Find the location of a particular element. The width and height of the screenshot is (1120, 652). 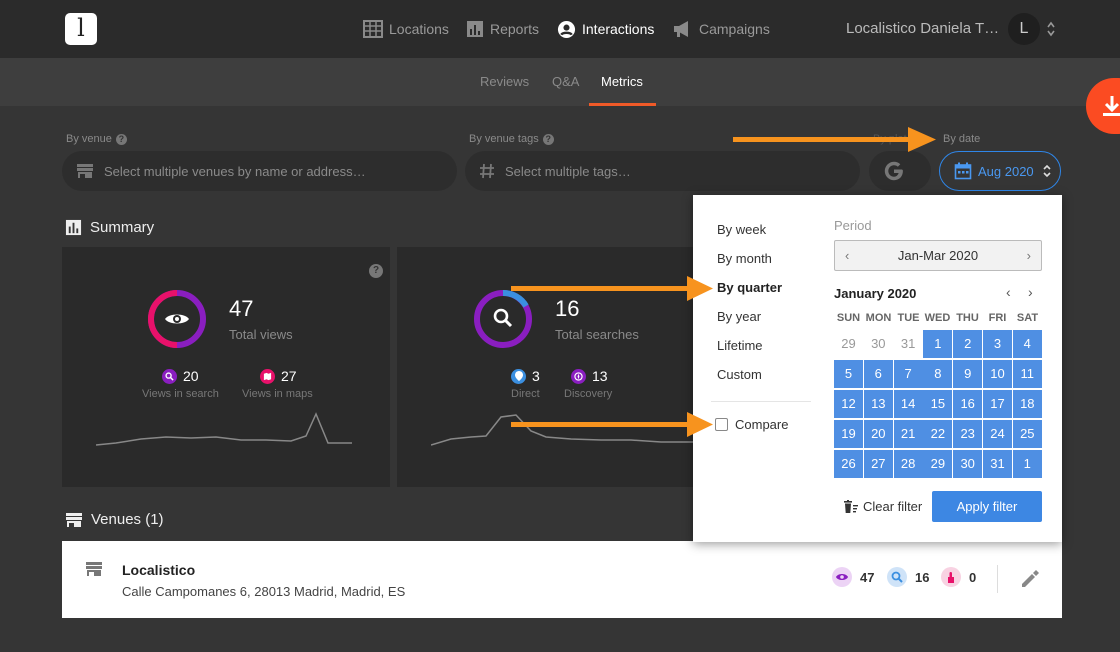

nav-campaigns: Campaigns is located at coordinates (721, 29).